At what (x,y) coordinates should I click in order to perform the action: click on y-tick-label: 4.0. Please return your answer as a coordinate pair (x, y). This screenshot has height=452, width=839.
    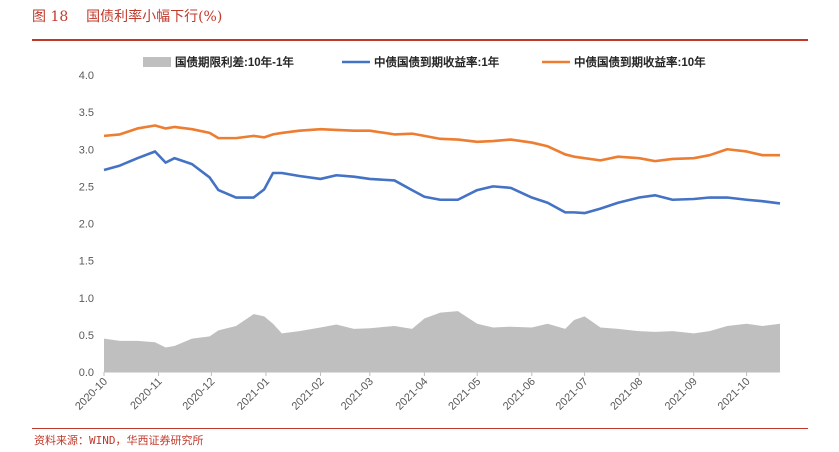
    Looking at the image, I should click on (86, 76).